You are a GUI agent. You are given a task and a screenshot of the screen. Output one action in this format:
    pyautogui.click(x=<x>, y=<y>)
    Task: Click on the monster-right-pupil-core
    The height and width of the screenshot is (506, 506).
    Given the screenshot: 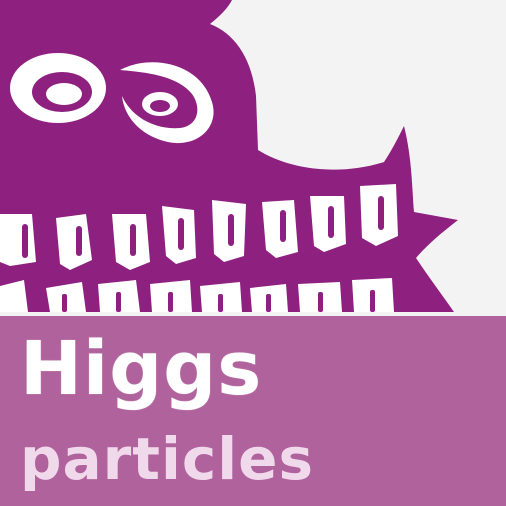 What is the action you would take?
    pyautogui.click(x=160, y=106)
    